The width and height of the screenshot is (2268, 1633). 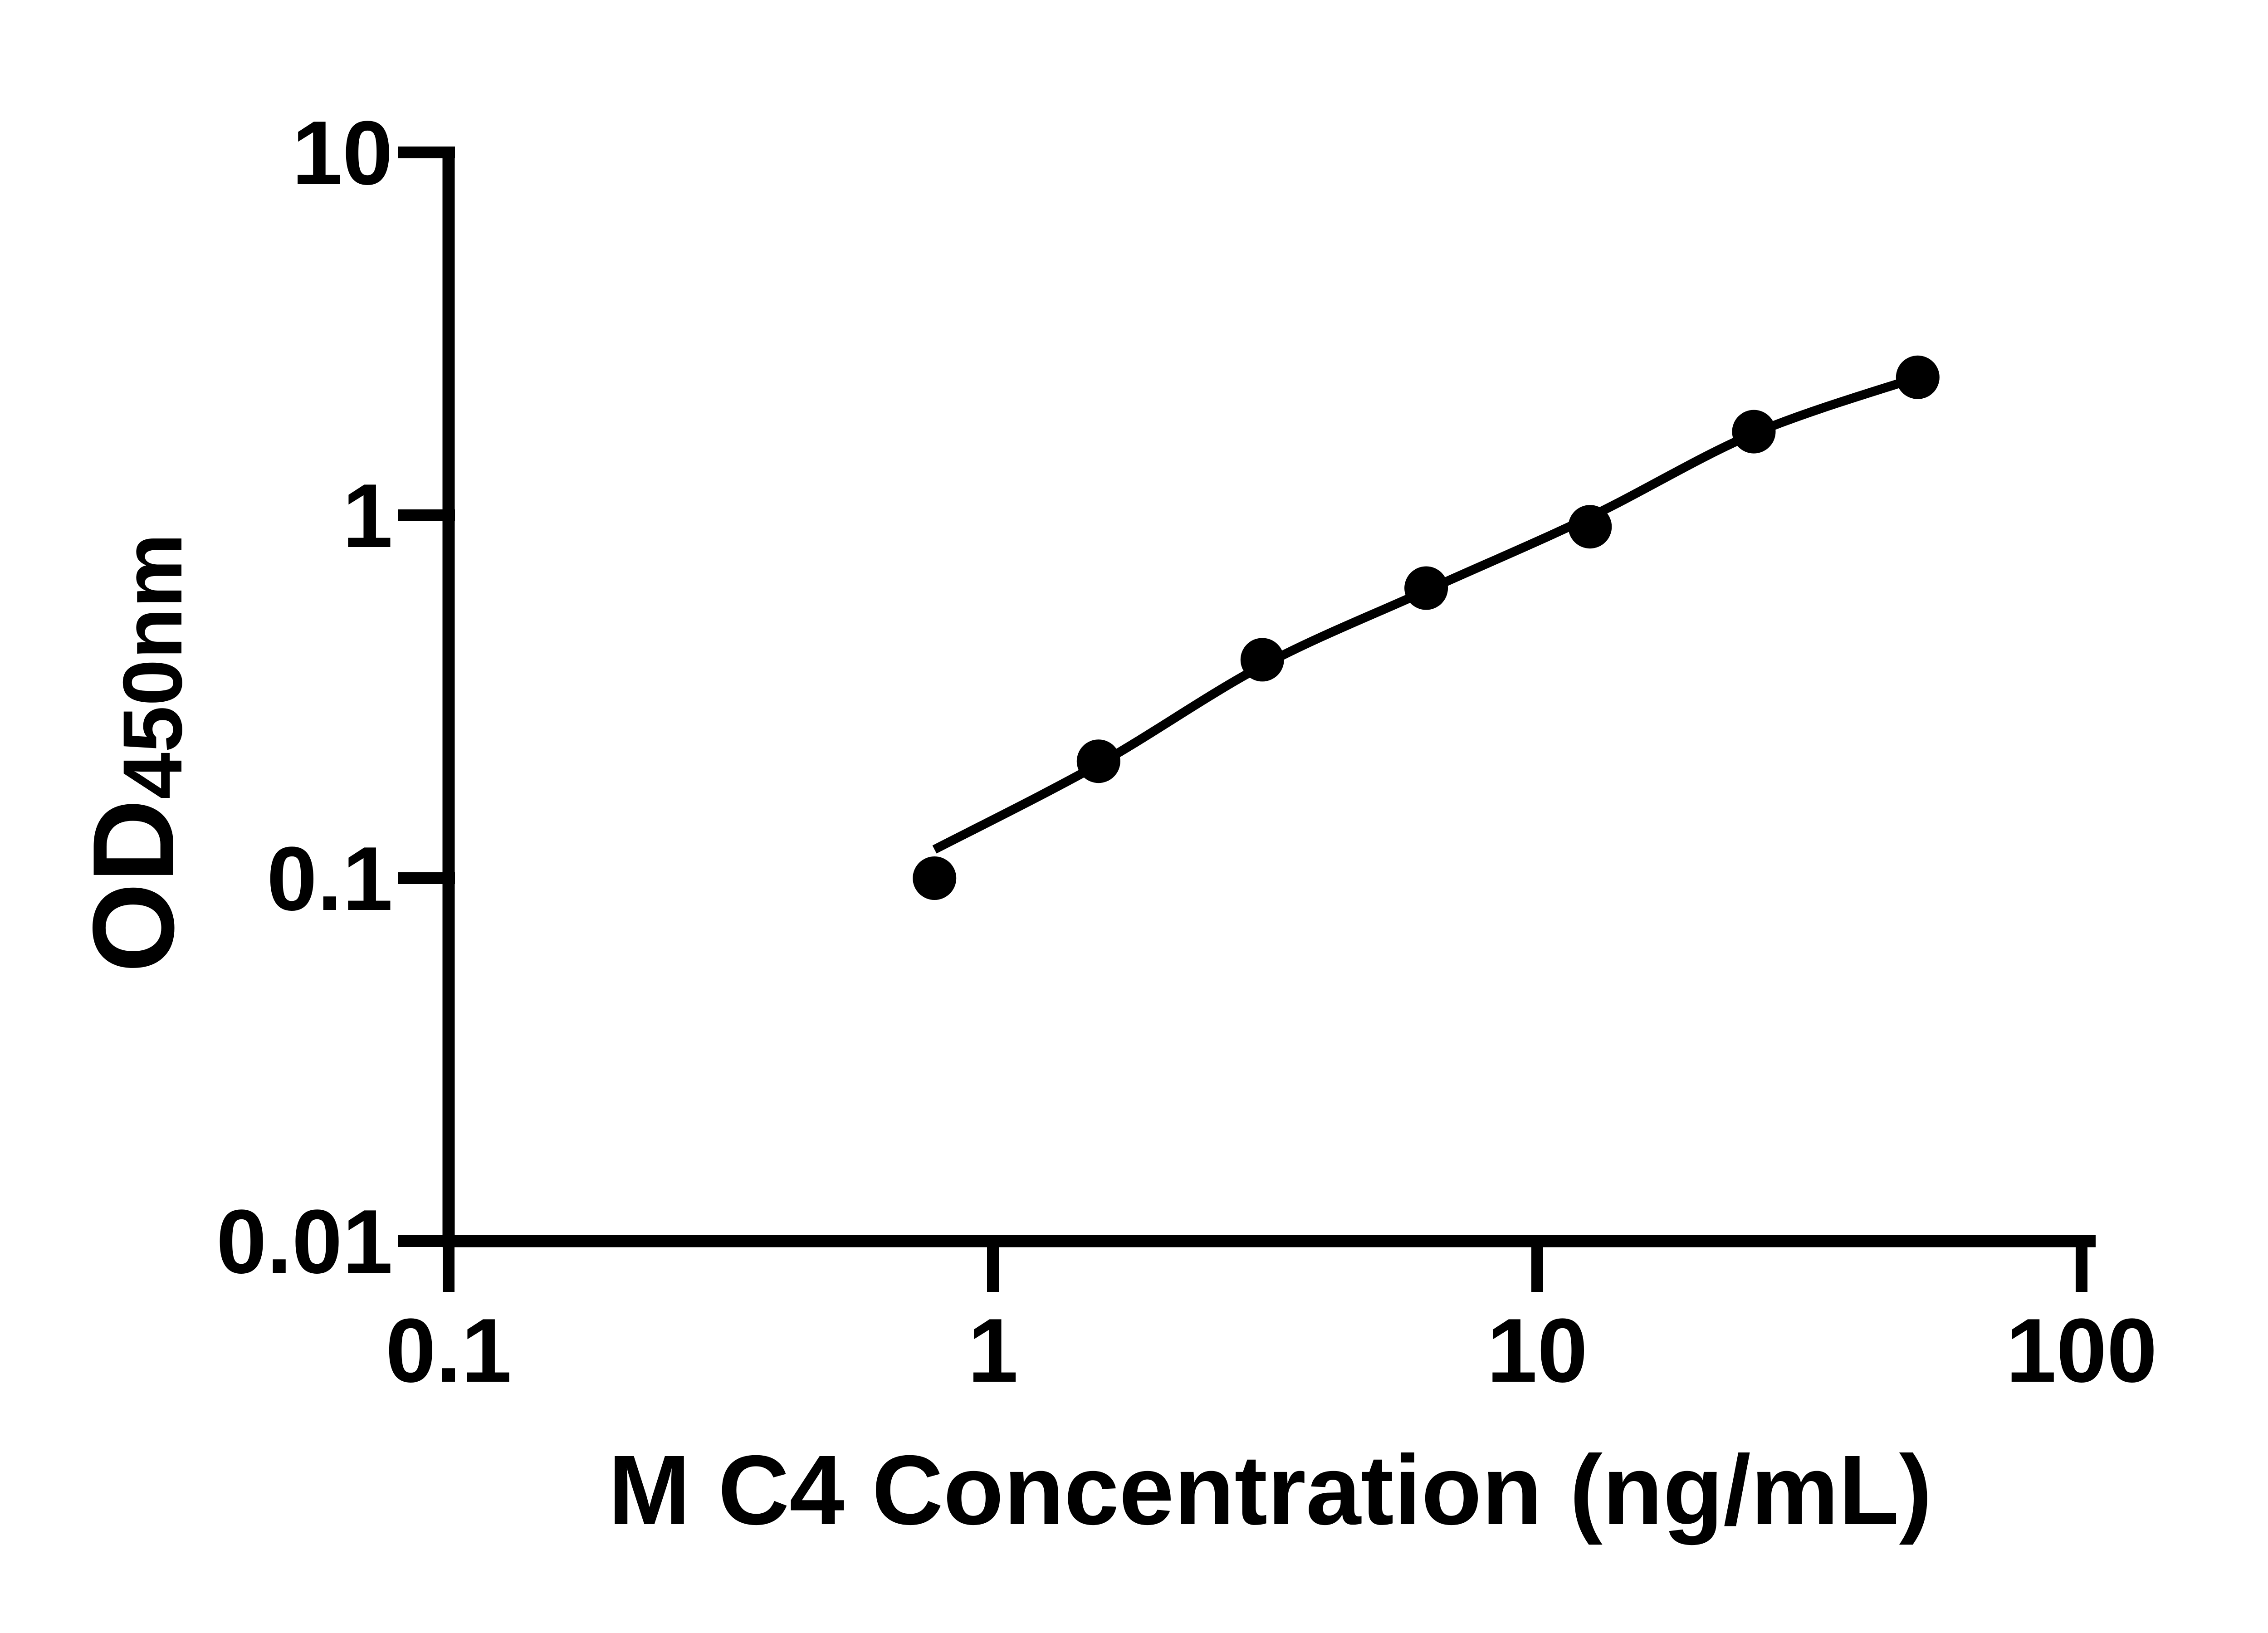 I want to click on y-axis-title-group: OD450nm, so click(x=134, y=753).